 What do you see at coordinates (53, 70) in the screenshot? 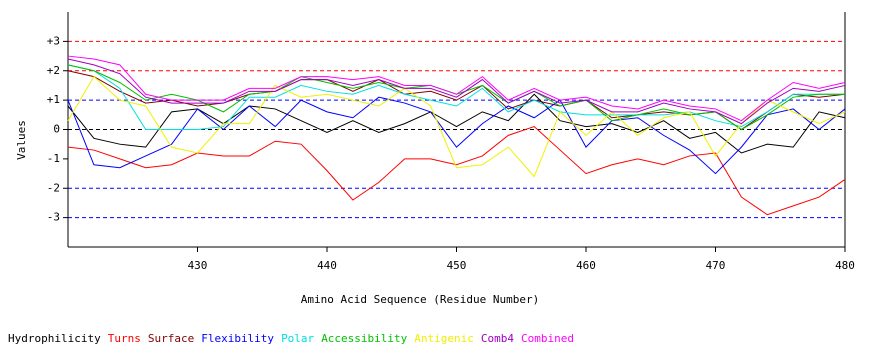
I see `y-tick-label: +2` at bounding box center [53, 70].